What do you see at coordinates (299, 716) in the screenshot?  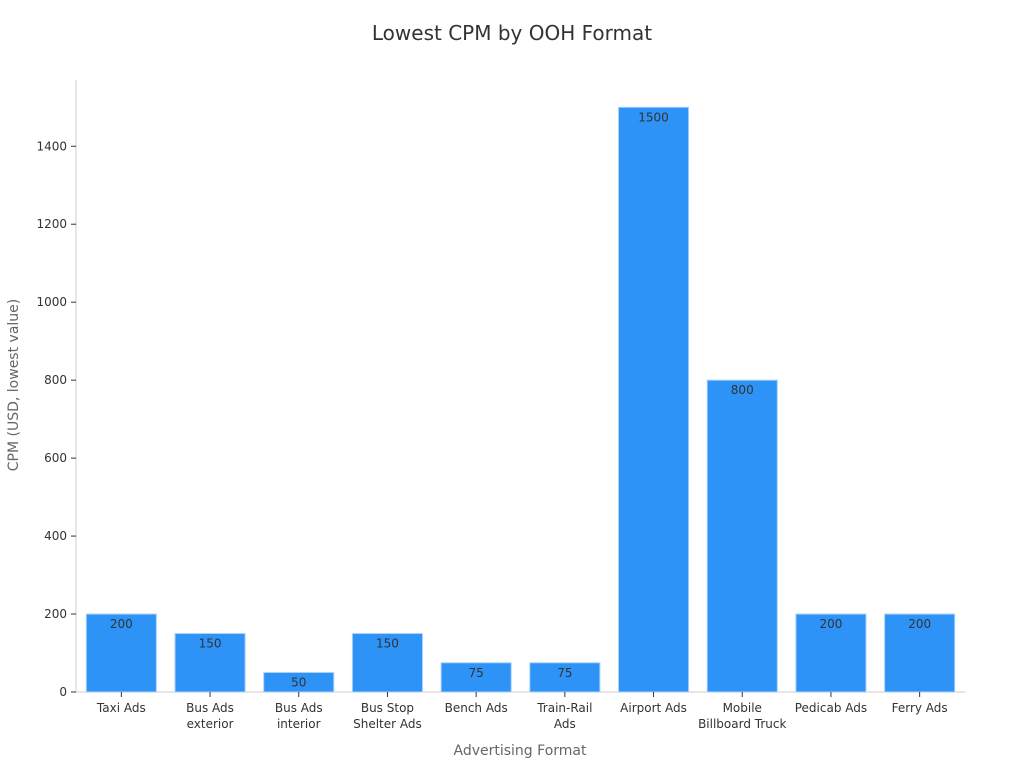 I see `x-tick-label: Bus Ads interior` at bounding box center [299, 716].